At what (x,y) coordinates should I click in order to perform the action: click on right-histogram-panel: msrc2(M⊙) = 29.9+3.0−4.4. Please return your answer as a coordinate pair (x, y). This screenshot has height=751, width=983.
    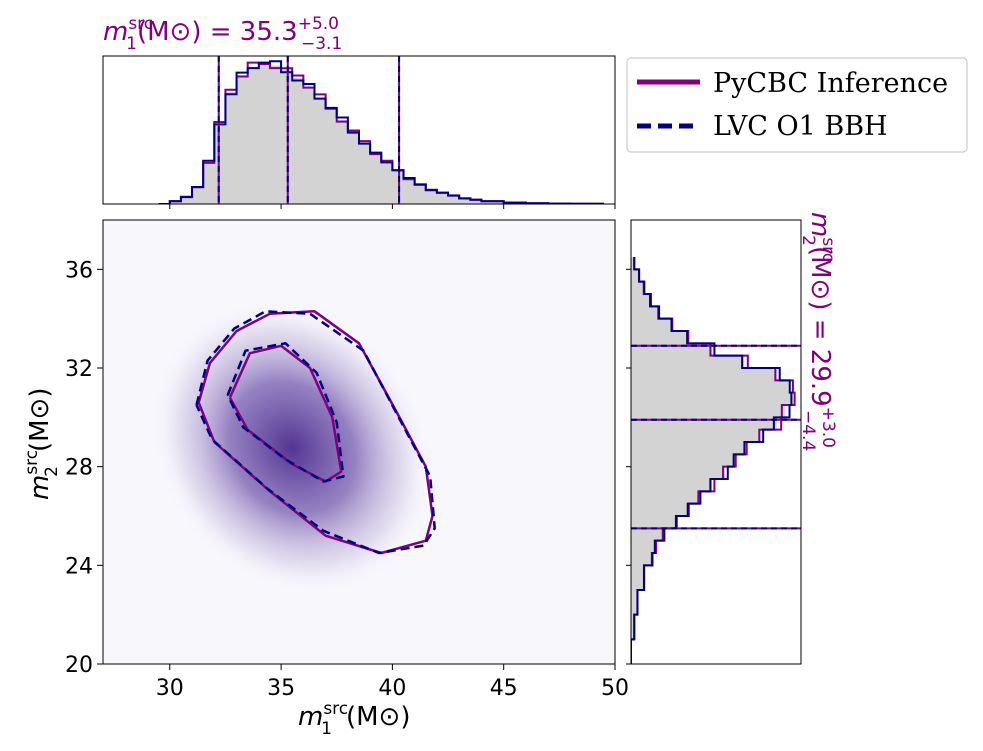
    Looking at the image, I should click on (732, 438).